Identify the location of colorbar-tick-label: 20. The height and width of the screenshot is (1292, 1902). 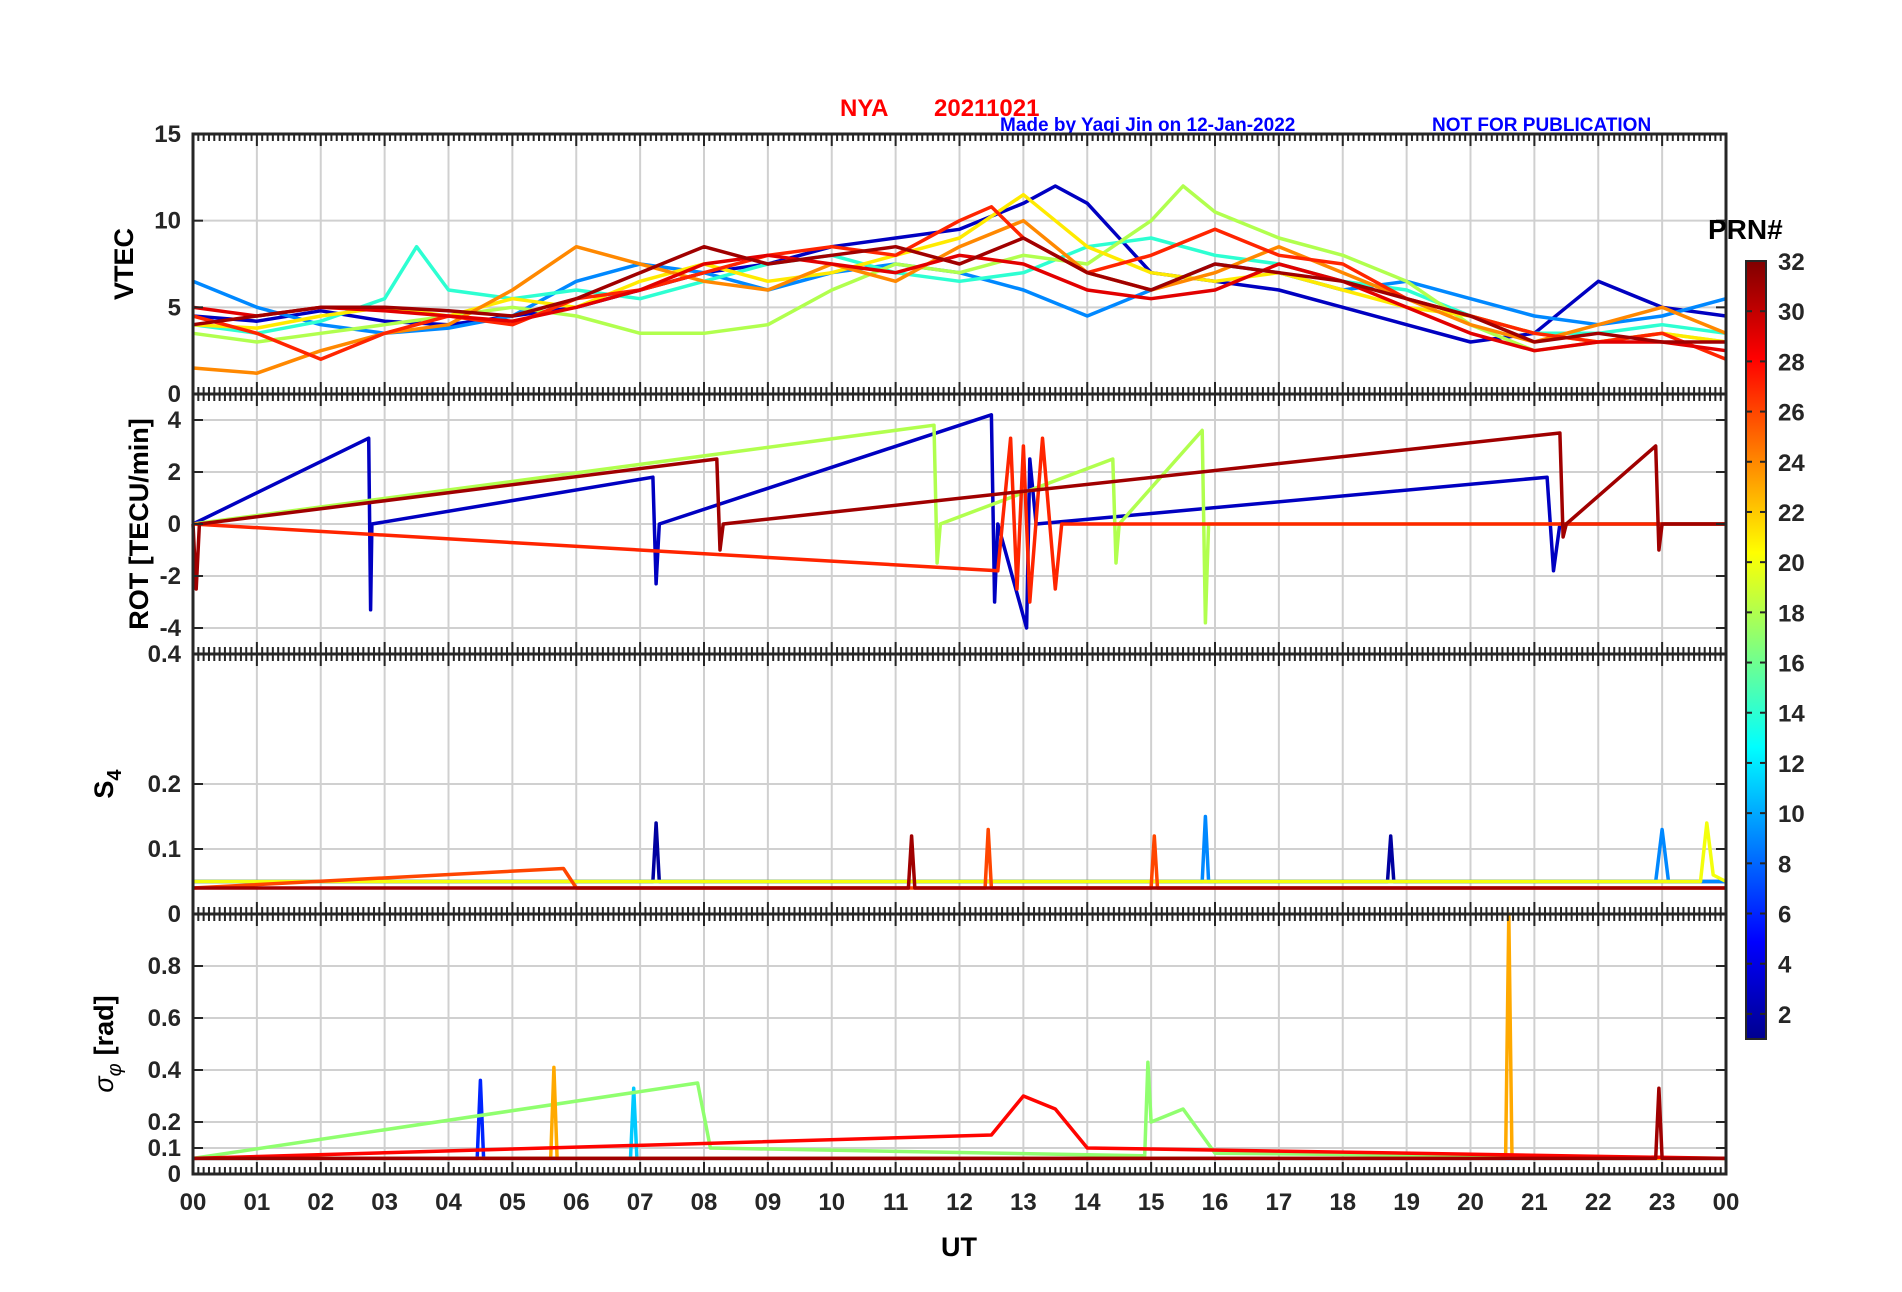
(1791, 563).